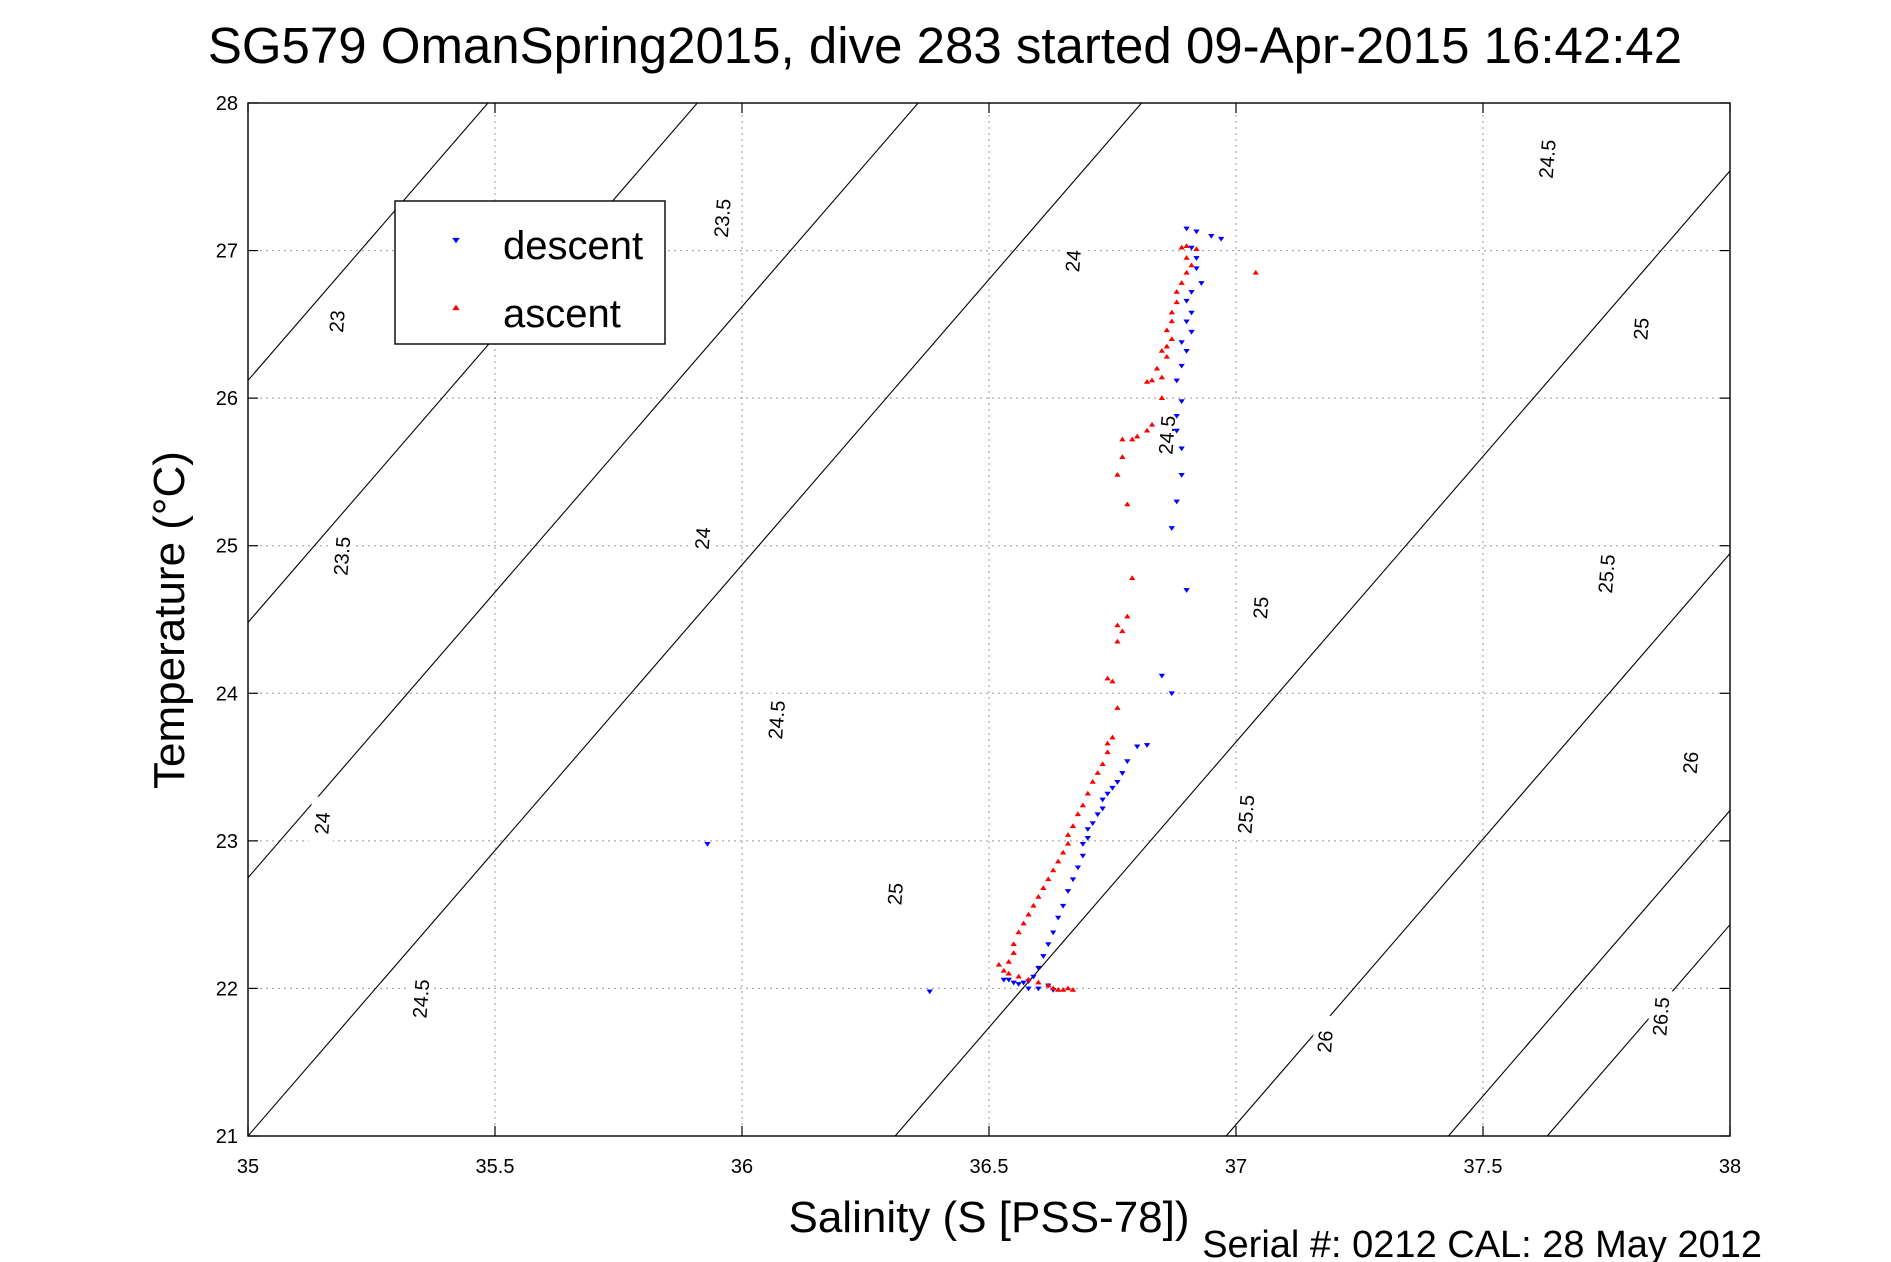 This screenshot has width=1891, height=1262. Describe the element at coordinates (495, 1167) in the screenshot. I see `x-tick-label: 35.5` at that location.